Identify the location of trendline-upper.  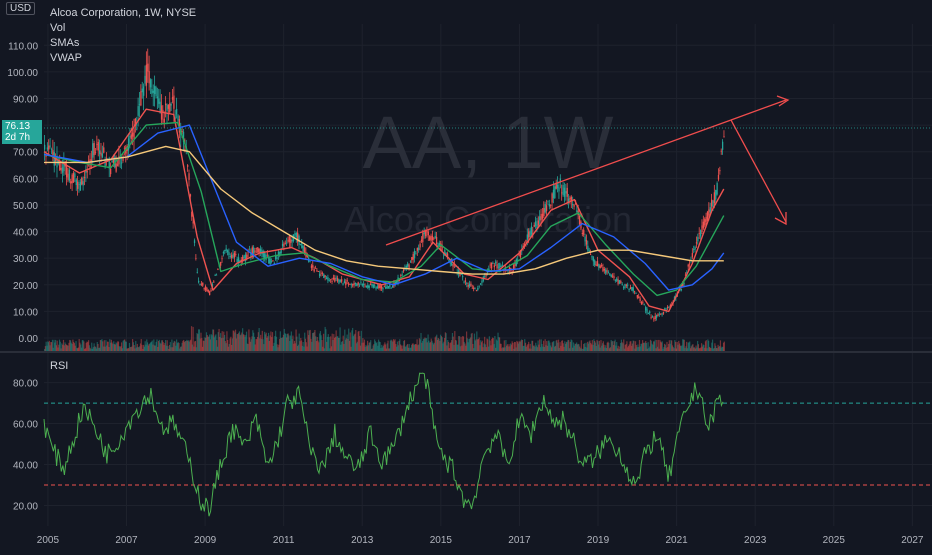
(558, 182).